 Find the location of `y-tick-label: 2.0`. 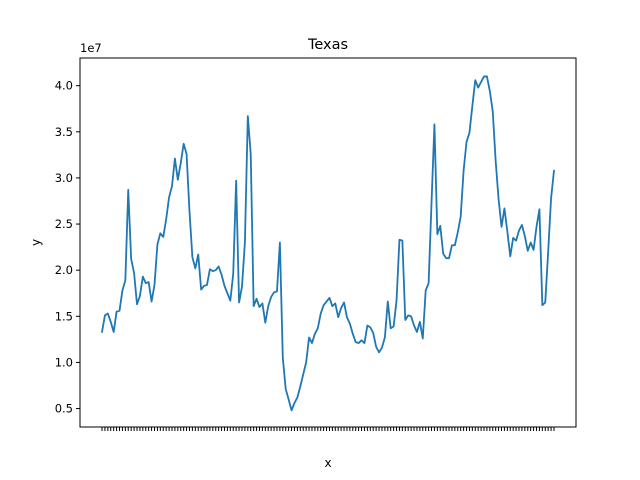

y-tick-label: 2.0 is located at coordinates (64, 270).